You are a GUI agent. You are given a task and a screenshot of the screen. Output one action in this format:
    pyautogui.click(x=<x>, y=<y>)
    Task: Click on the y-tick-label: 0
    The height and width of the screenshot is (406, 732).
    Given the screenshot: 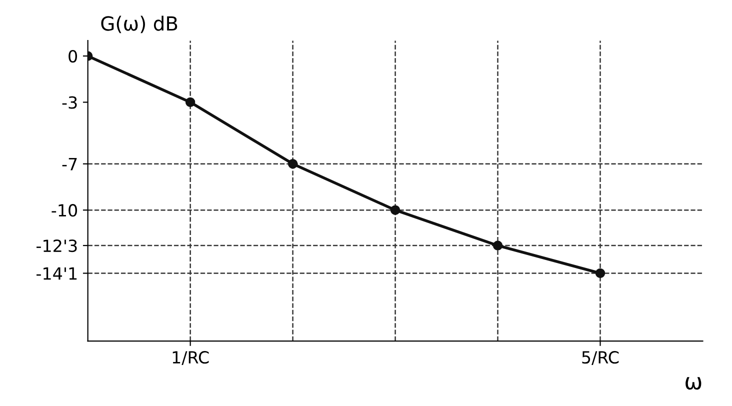 What is the action you would take?
    pyautogui.click(x=73, y=56)
    